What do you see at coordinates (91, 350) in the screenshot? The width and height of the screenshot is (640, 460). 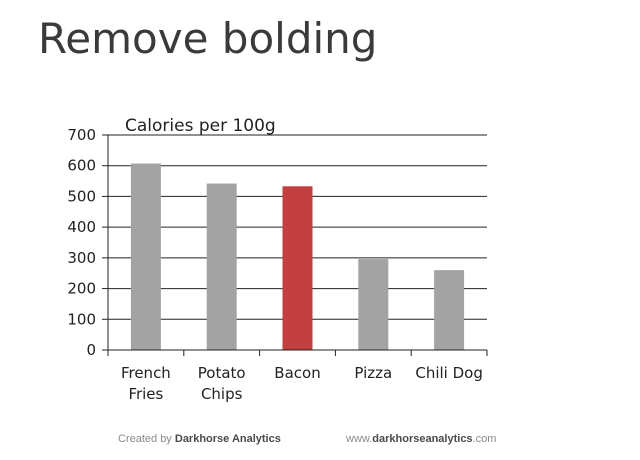 I see `y-tick-label-0: 0` at bounding box center [91, 350].